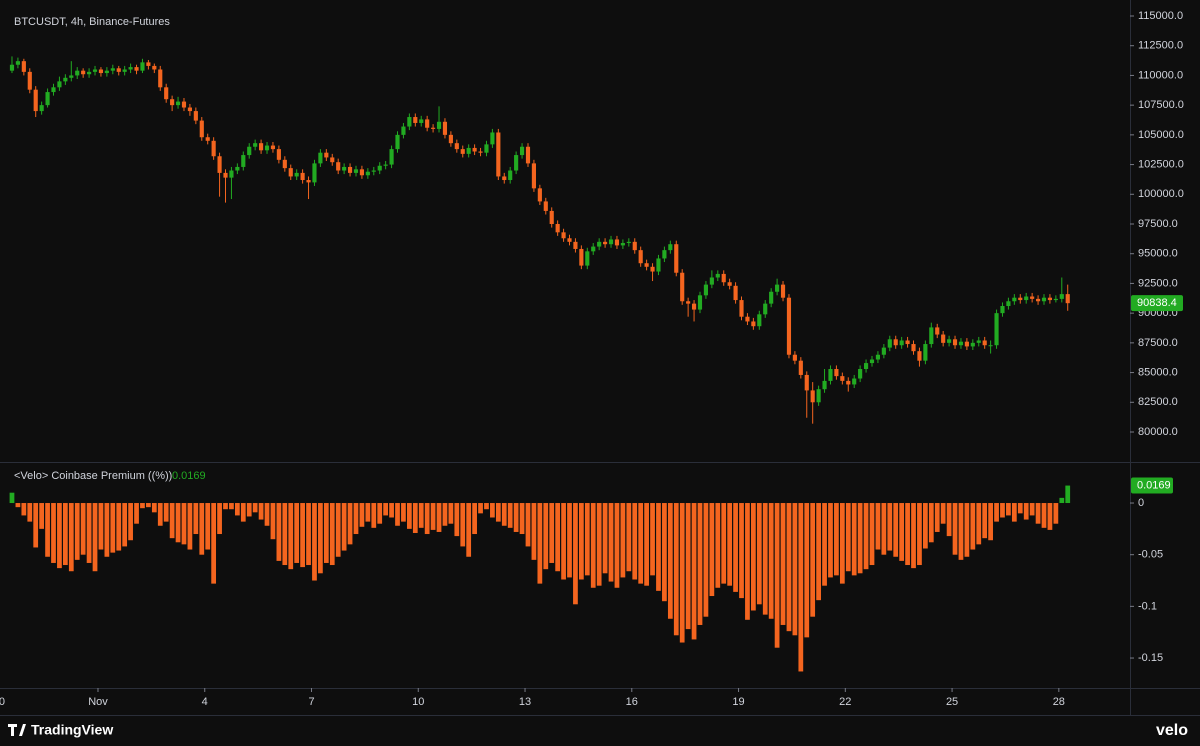 The width and height of the screenshot is (1200, 746). I want to click on y-tick-label: 107500.0, so click(1161, 105).